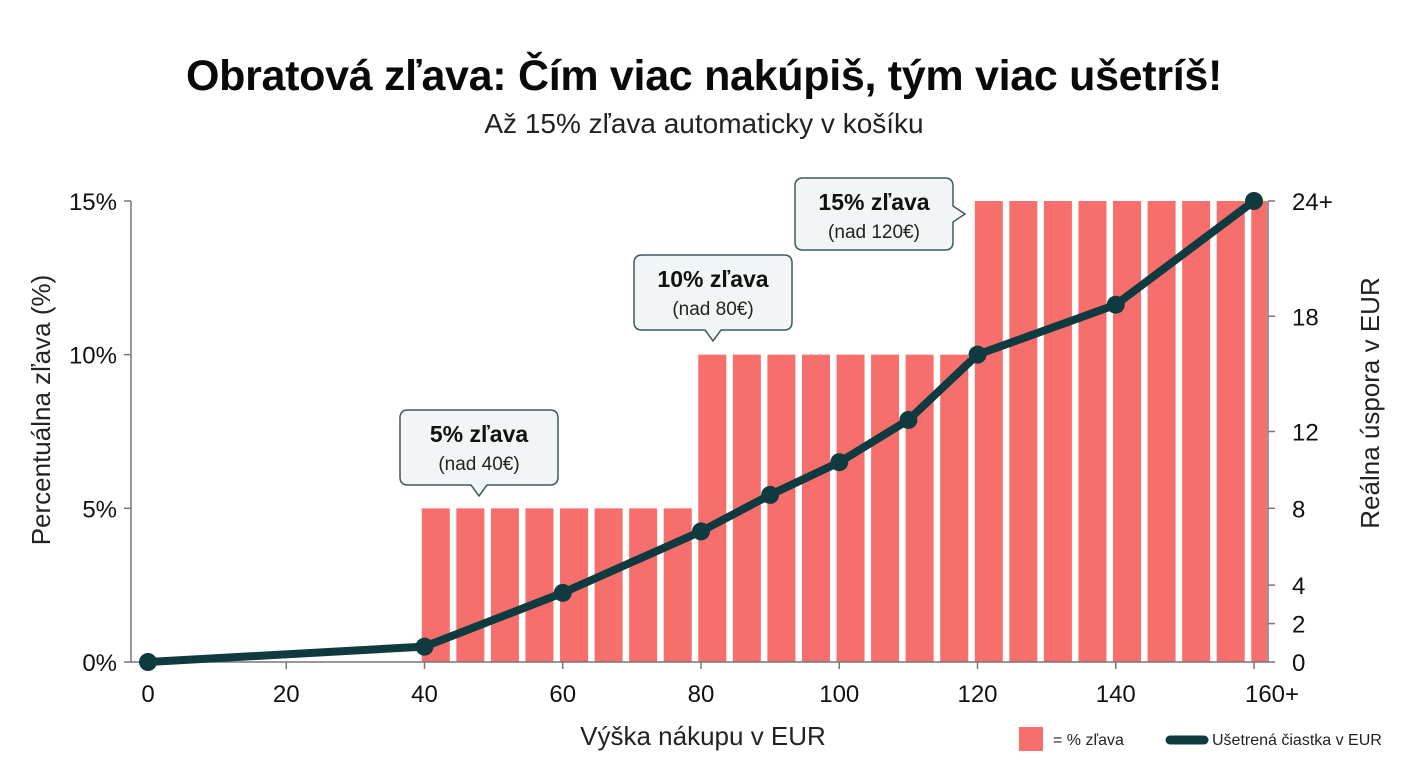 The width and height of the screenshot is (1408, 768). Describe the element at coordinates (1370, 402) in the screenshot. I see `y2-axis-title: Reálna úspora v EUR` at that location.